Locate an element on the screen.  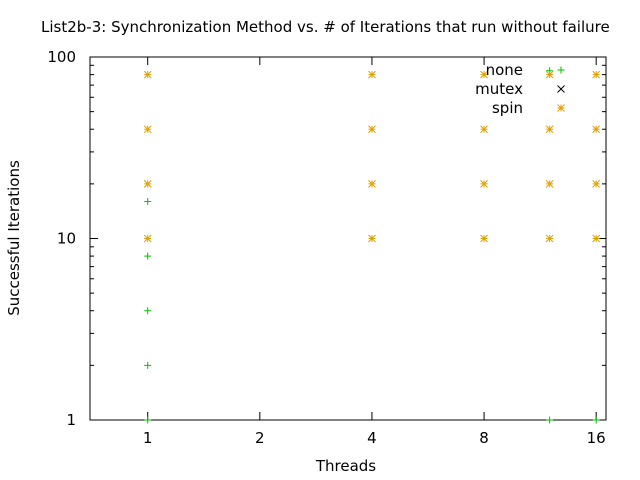
y-axis-label: Successful Iterations is located at coordinates (14, 238).